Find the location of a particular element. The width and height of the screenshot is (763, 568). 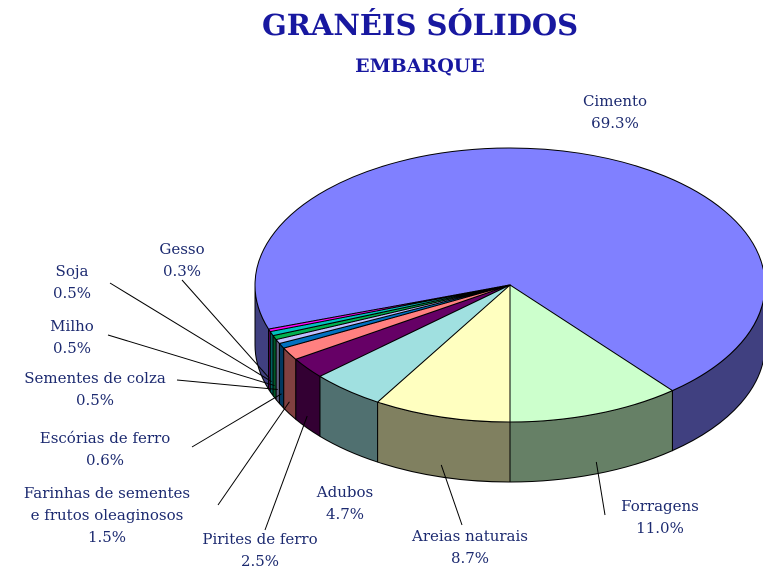

slice-value-label: 1.5% is located at coordinates (107, 537).